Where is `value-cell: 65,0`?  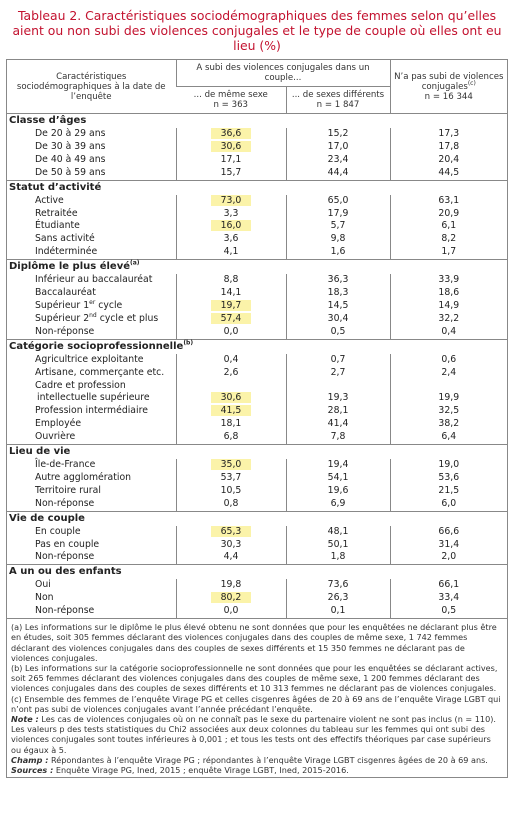 value-cell: 65,0 is located at coordinates (338, 201).